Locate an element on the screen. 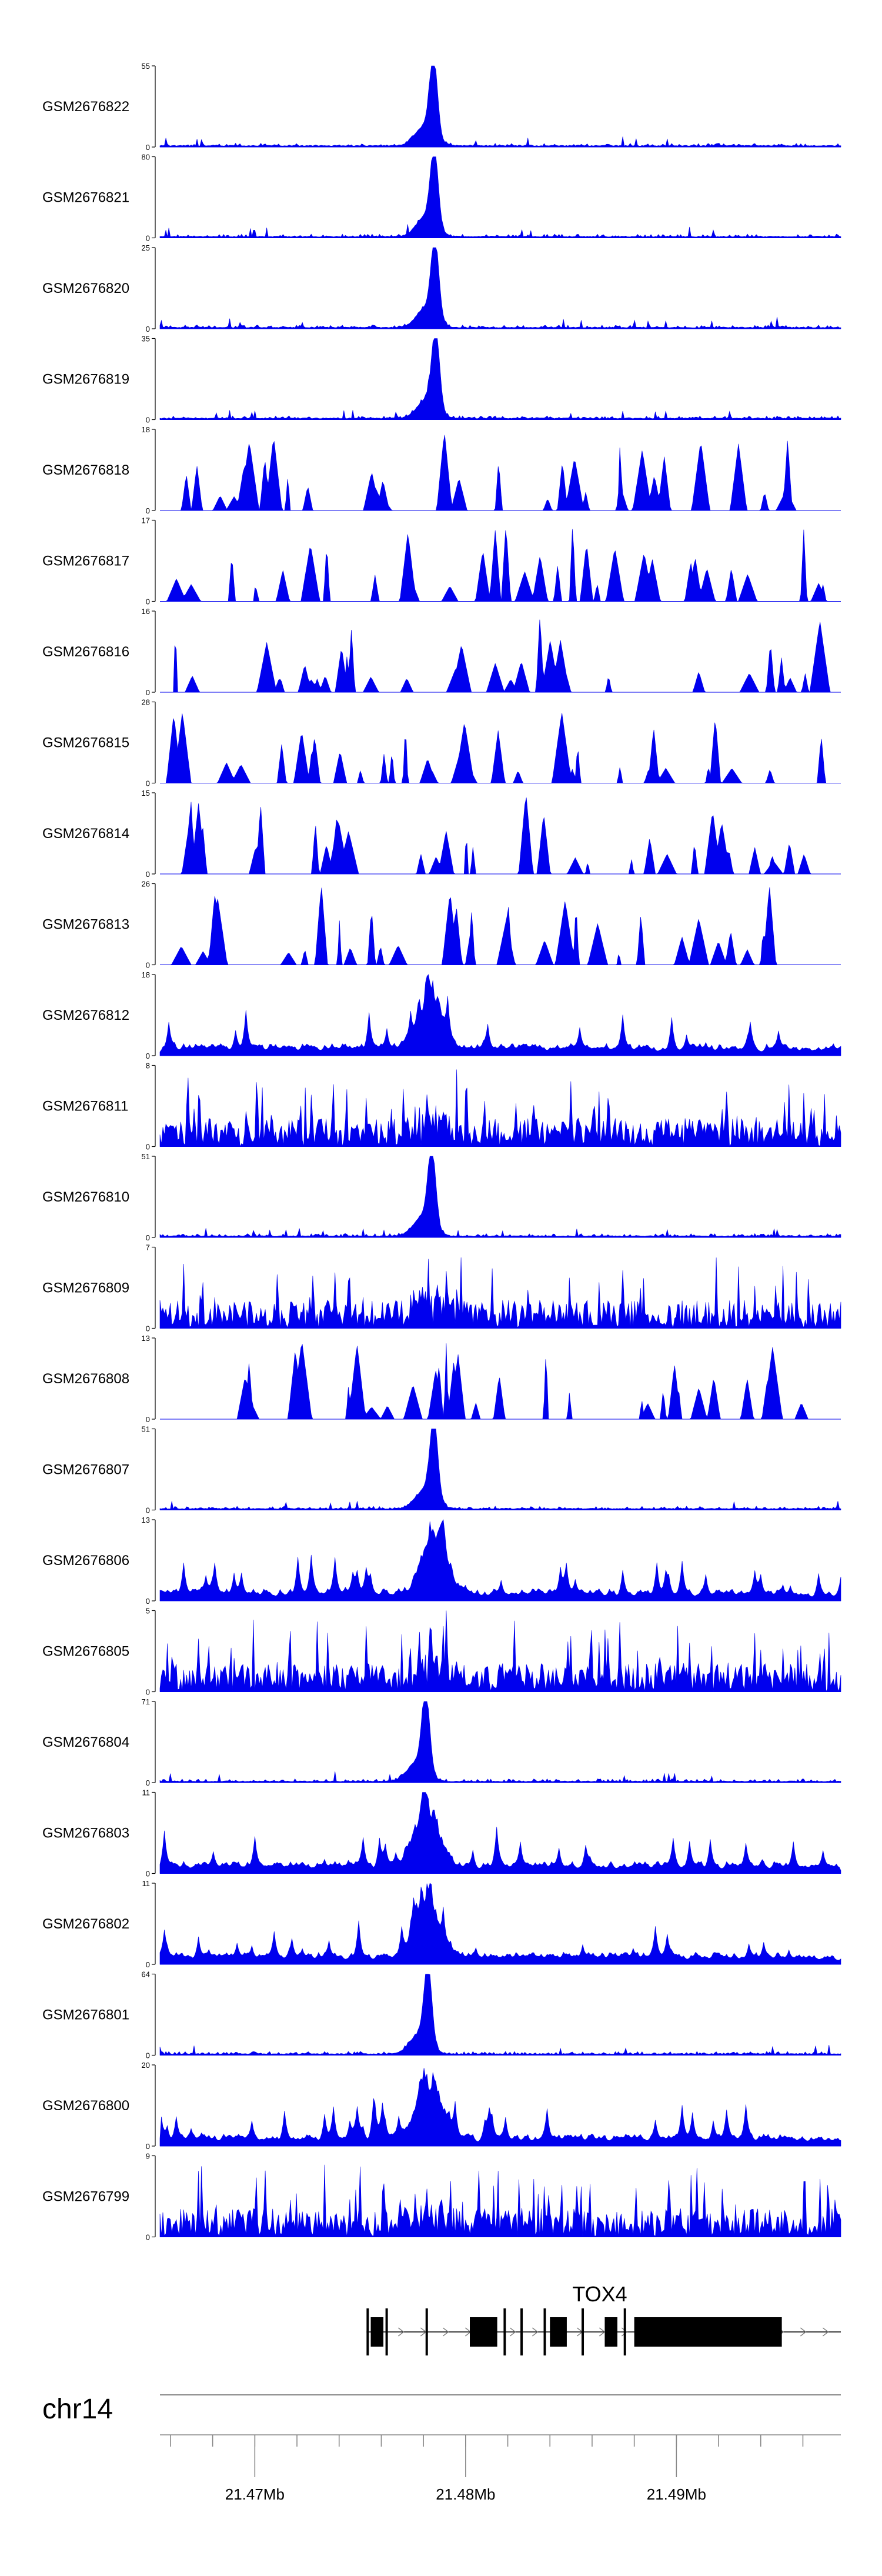  track-label: GSM2676809 is located at coordinates (85, 1288).